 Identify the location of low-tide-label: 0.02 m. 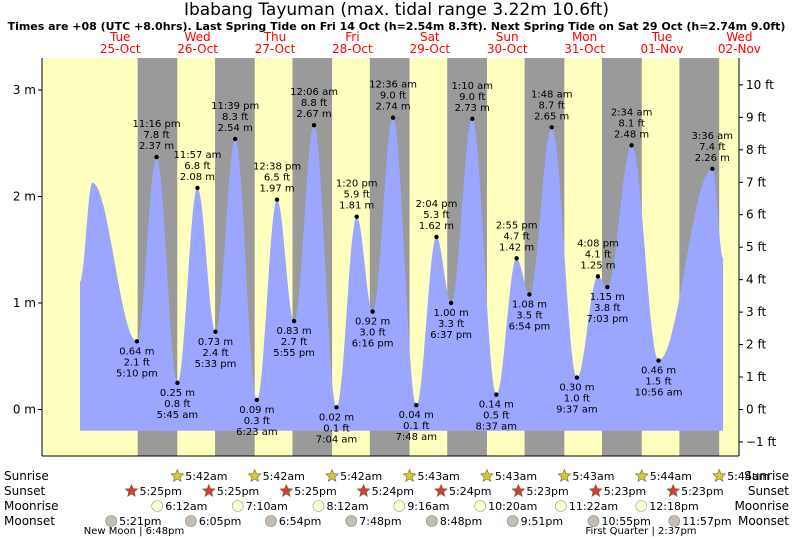
(336, 417).